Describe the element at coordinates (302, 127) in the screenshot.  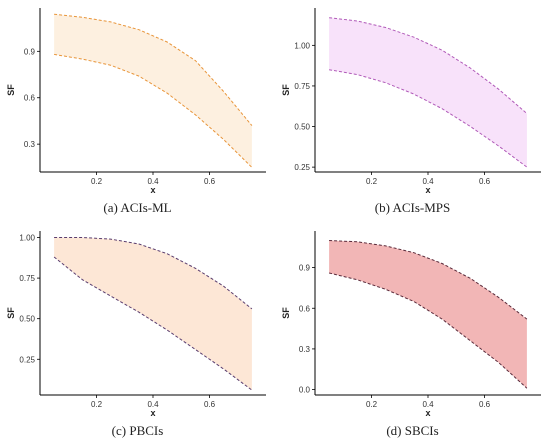
I see `y-tick-label-b-1: 0.50` at that location.